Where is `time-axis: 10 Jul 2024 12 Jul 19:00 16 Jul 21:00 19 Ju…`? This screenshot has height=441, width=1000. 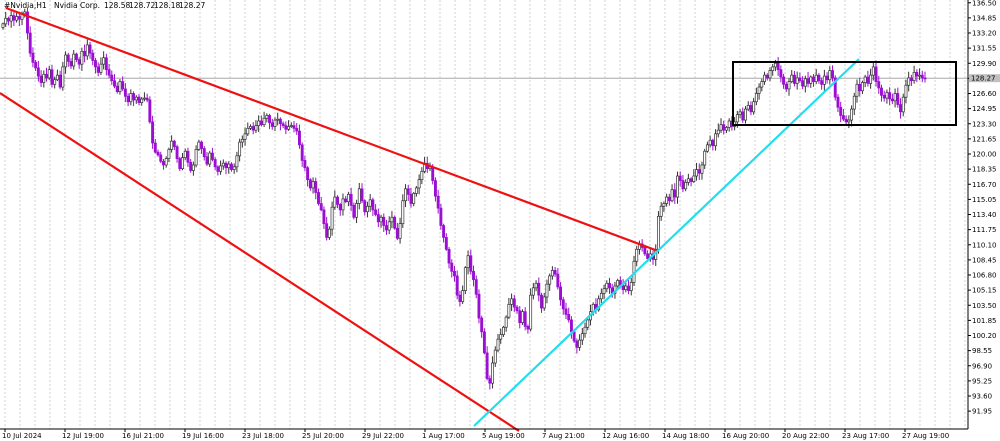
time-axis: 10 Jul 2024 12 Jul 19:00 16 Jul 21:00 19 Ju… is located at coordinates (475, 434).